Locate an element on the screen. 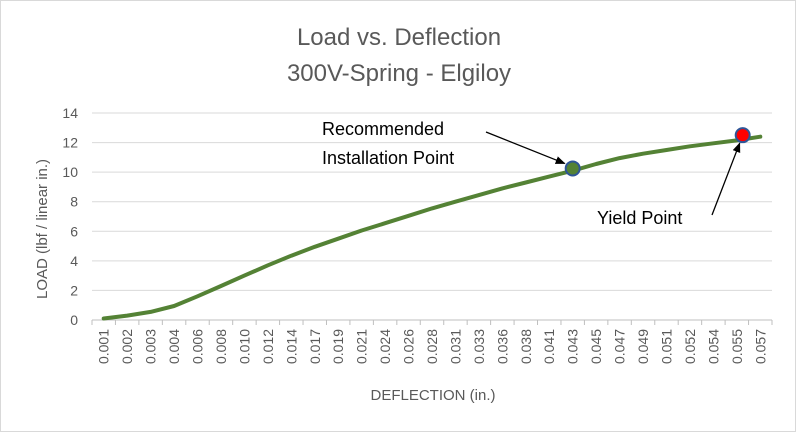 The width and height of the screenshot is (796, 433). x-tick-label: 0.057 is located at coordinates (760, 346).